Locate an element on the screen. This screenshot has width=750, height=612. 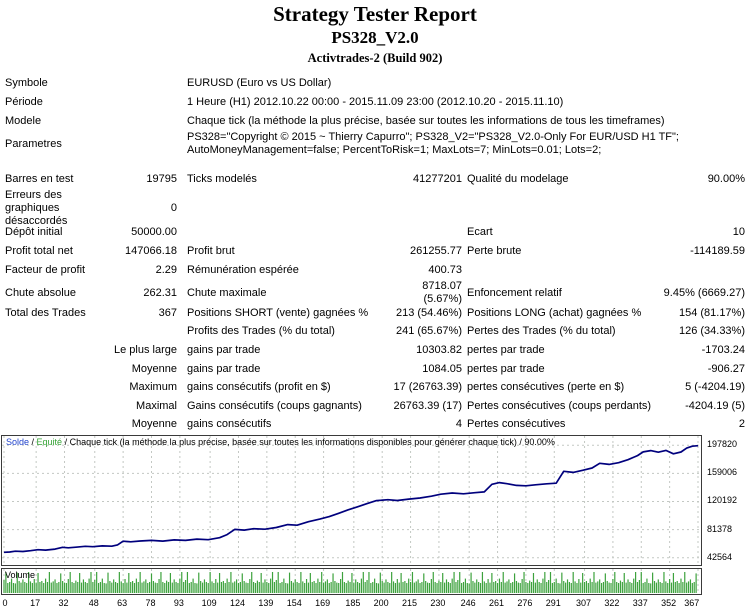
x-tick-label: 307 is located at coordinates (584, 603).